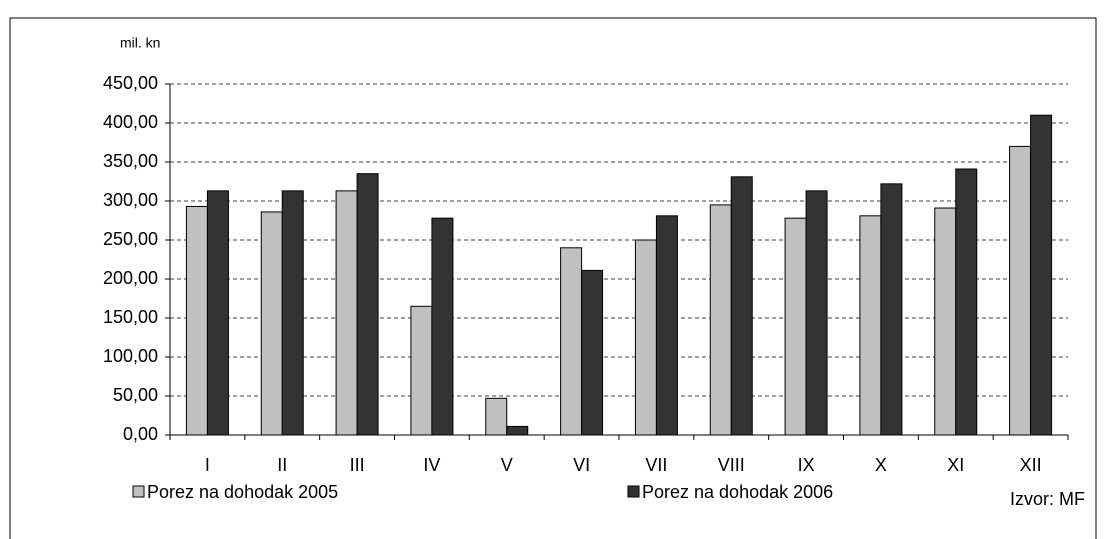 The width and height of the screenshot is (1106, 539). I want to click on y-tick-label: 250,00, so click(130, 239).